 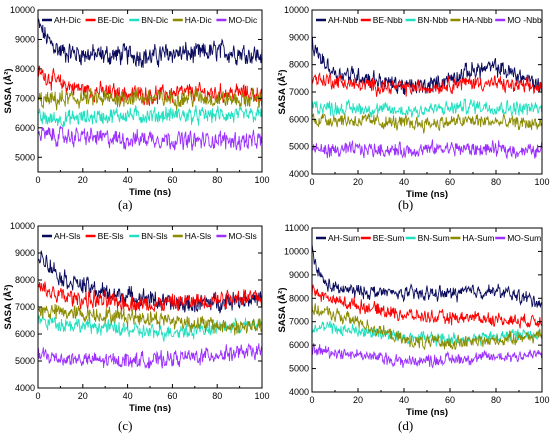 I want to click on legend-label: MO-Sls, so click(x=242, y=236).